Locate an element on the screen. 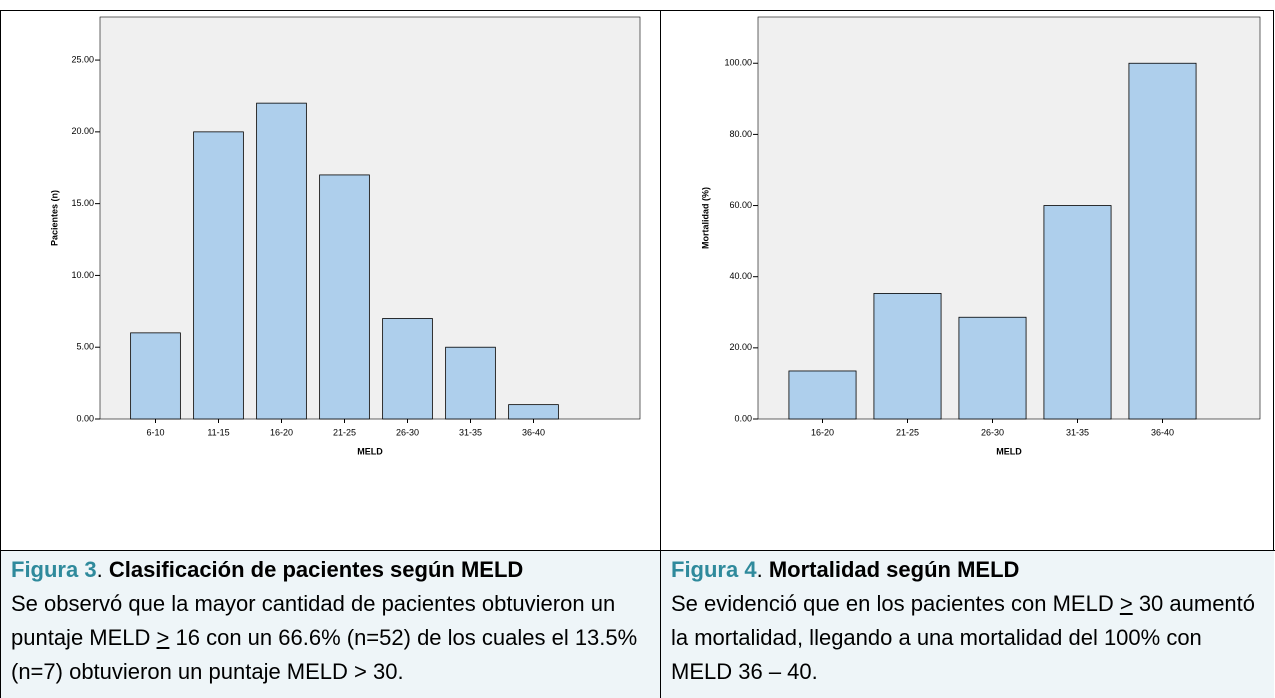  figure-number: Figura 4 is located at coordinates (714, 569).